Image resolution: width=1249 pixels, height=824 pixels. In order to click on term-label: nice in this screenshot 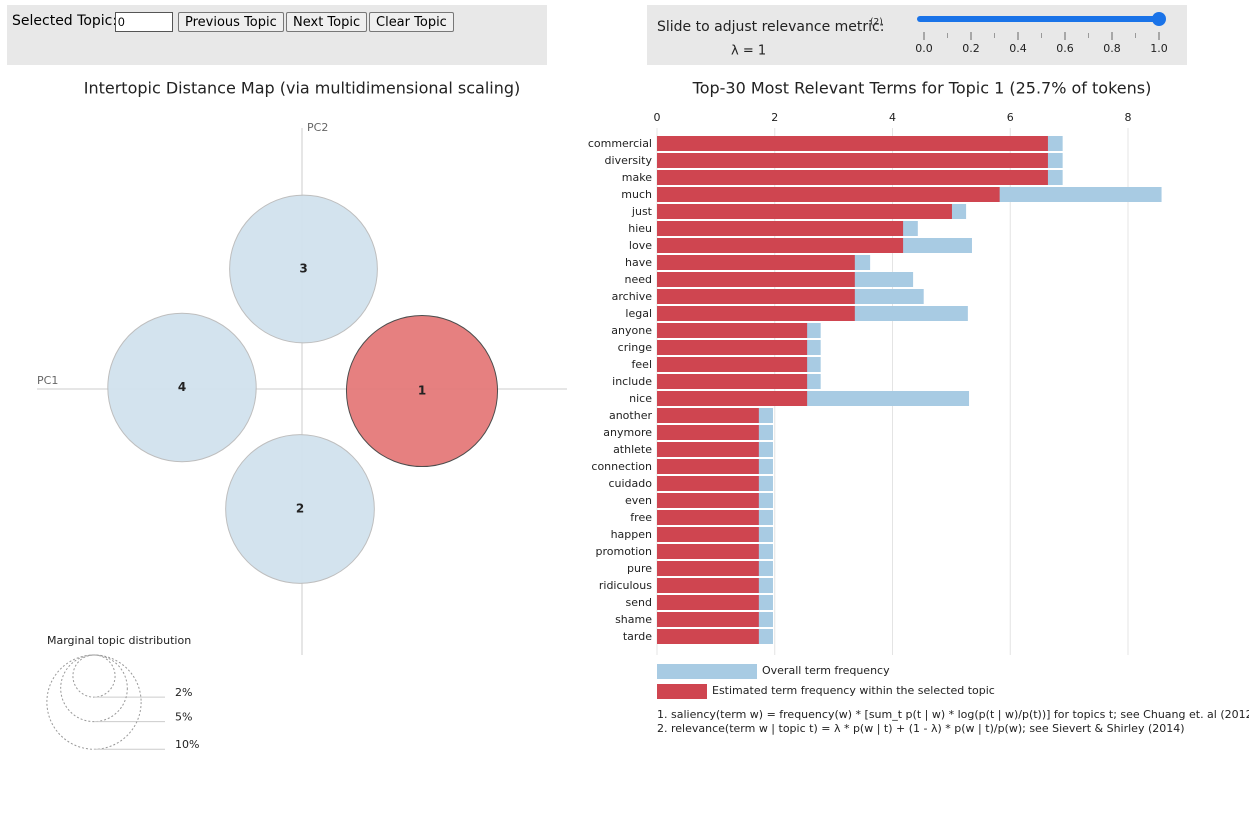, I will do `click(640, 398)`.